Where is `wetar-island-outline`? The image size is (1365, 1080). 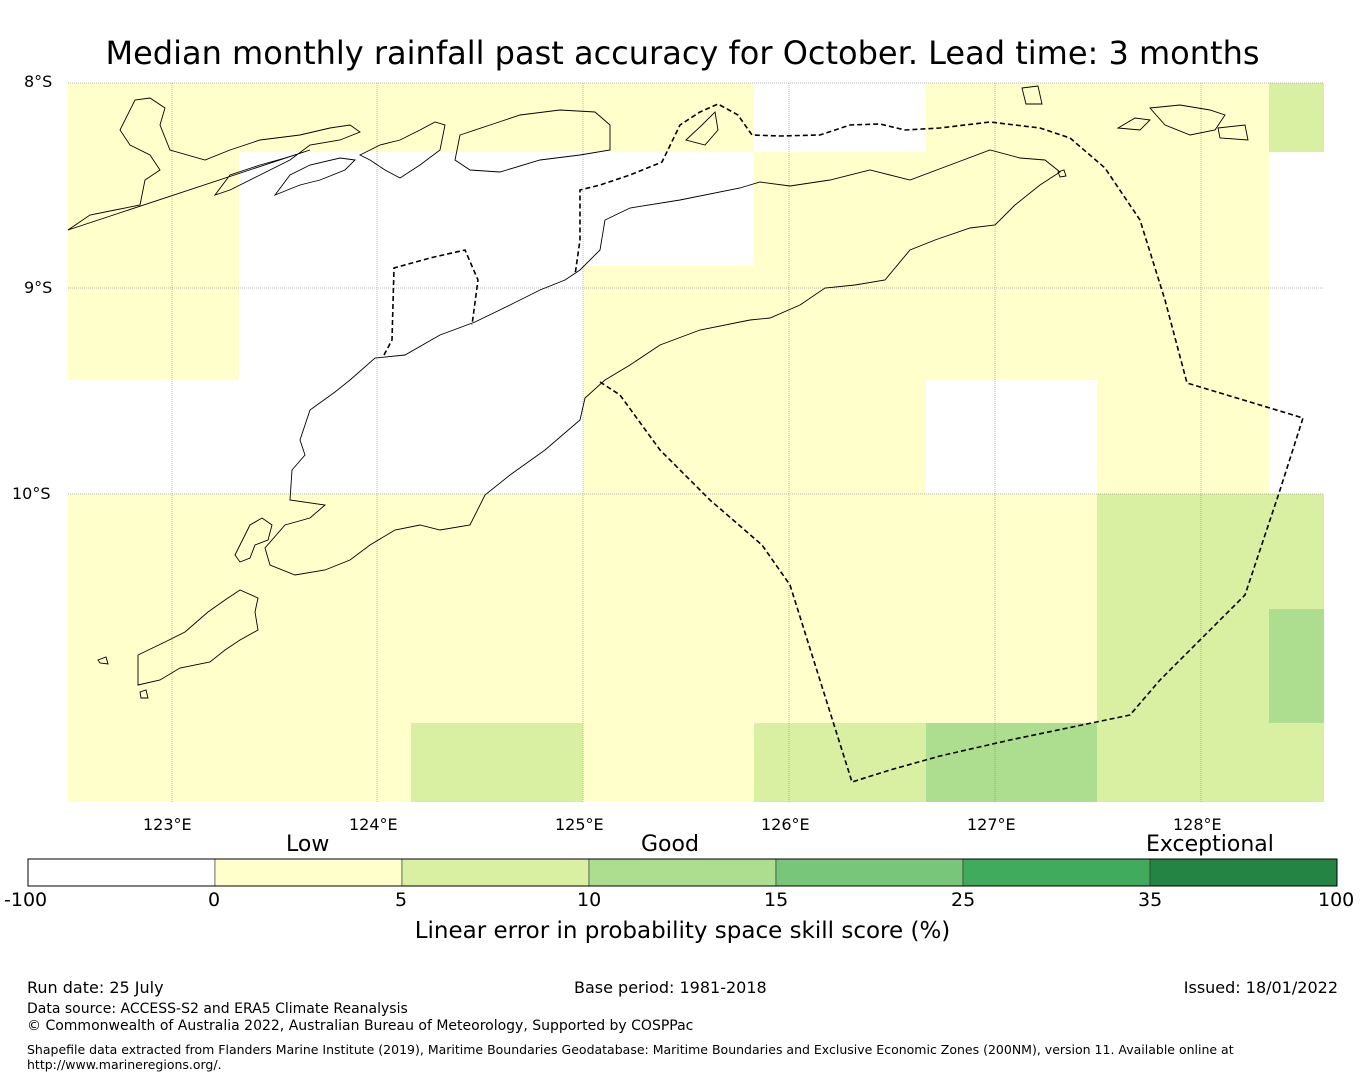
wetar-island-outline is located at coordinates (532, 141).